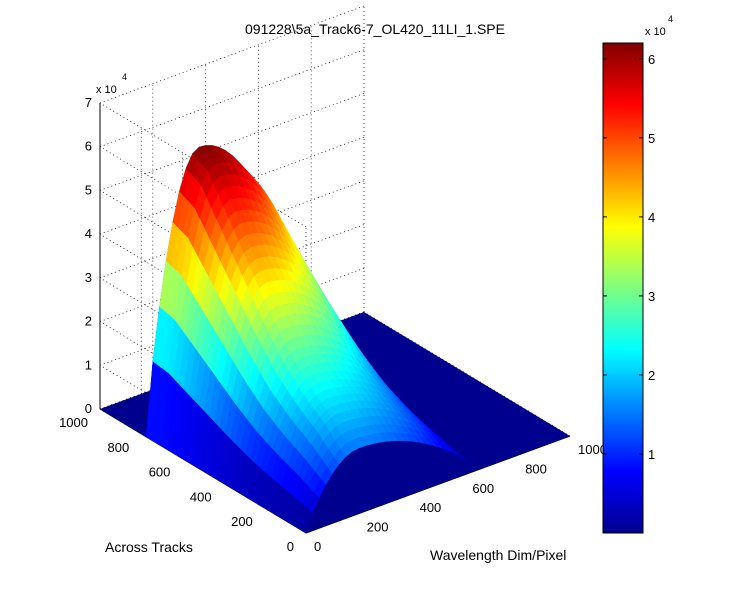 The height and width of the screenshot is (600, 750). What do you see at coordinates (471, 464) in the screenshot?
I see `surface-patch` at bounding box center [471, 464].